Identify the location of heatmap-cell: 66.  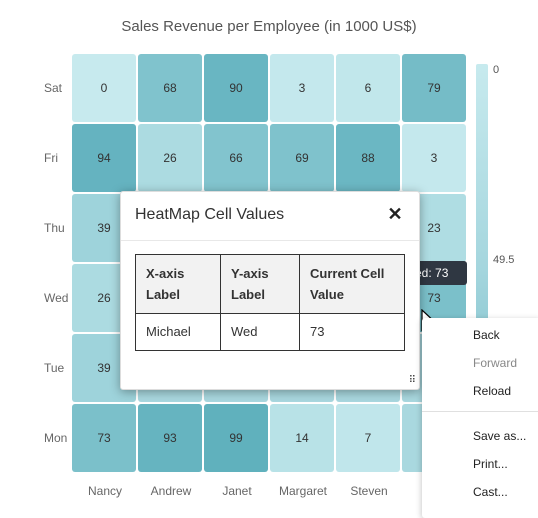
(236, 158).